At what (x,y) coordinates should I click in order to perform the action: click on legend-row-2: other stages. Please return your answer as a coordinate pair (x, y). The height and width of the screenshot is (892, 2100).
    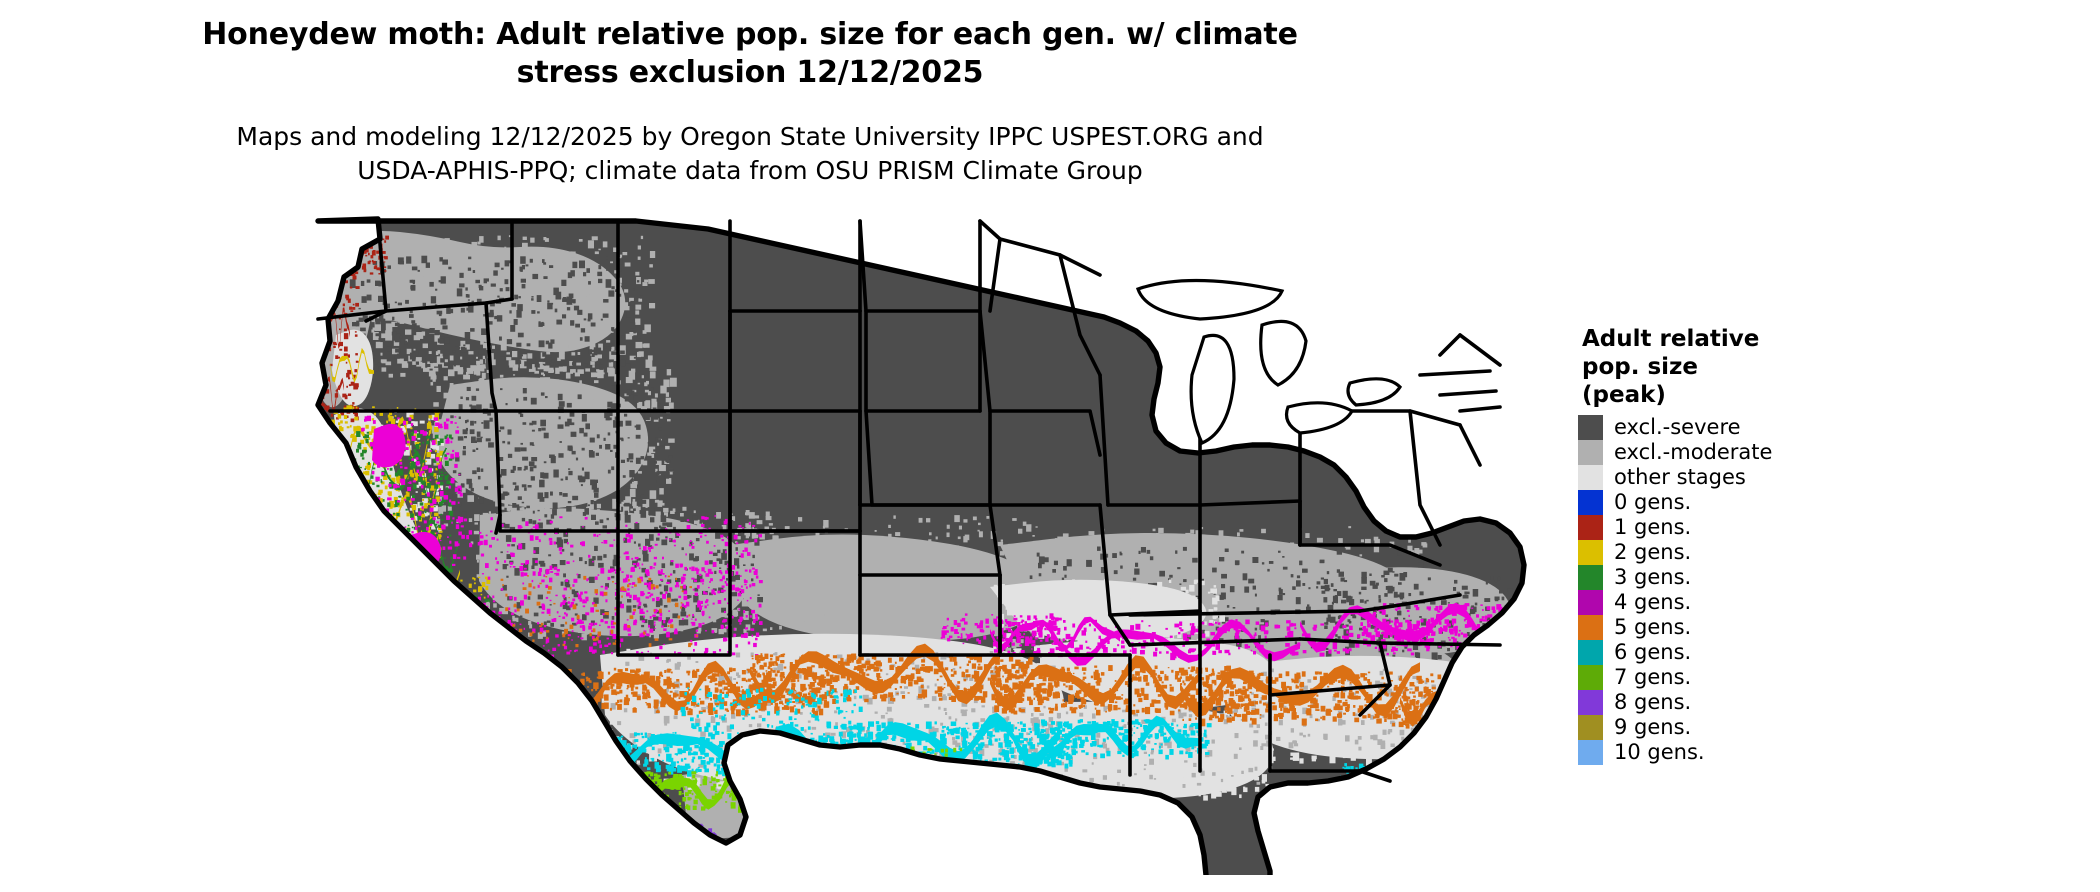
    Looking at the image, I should click on (1743, 477).